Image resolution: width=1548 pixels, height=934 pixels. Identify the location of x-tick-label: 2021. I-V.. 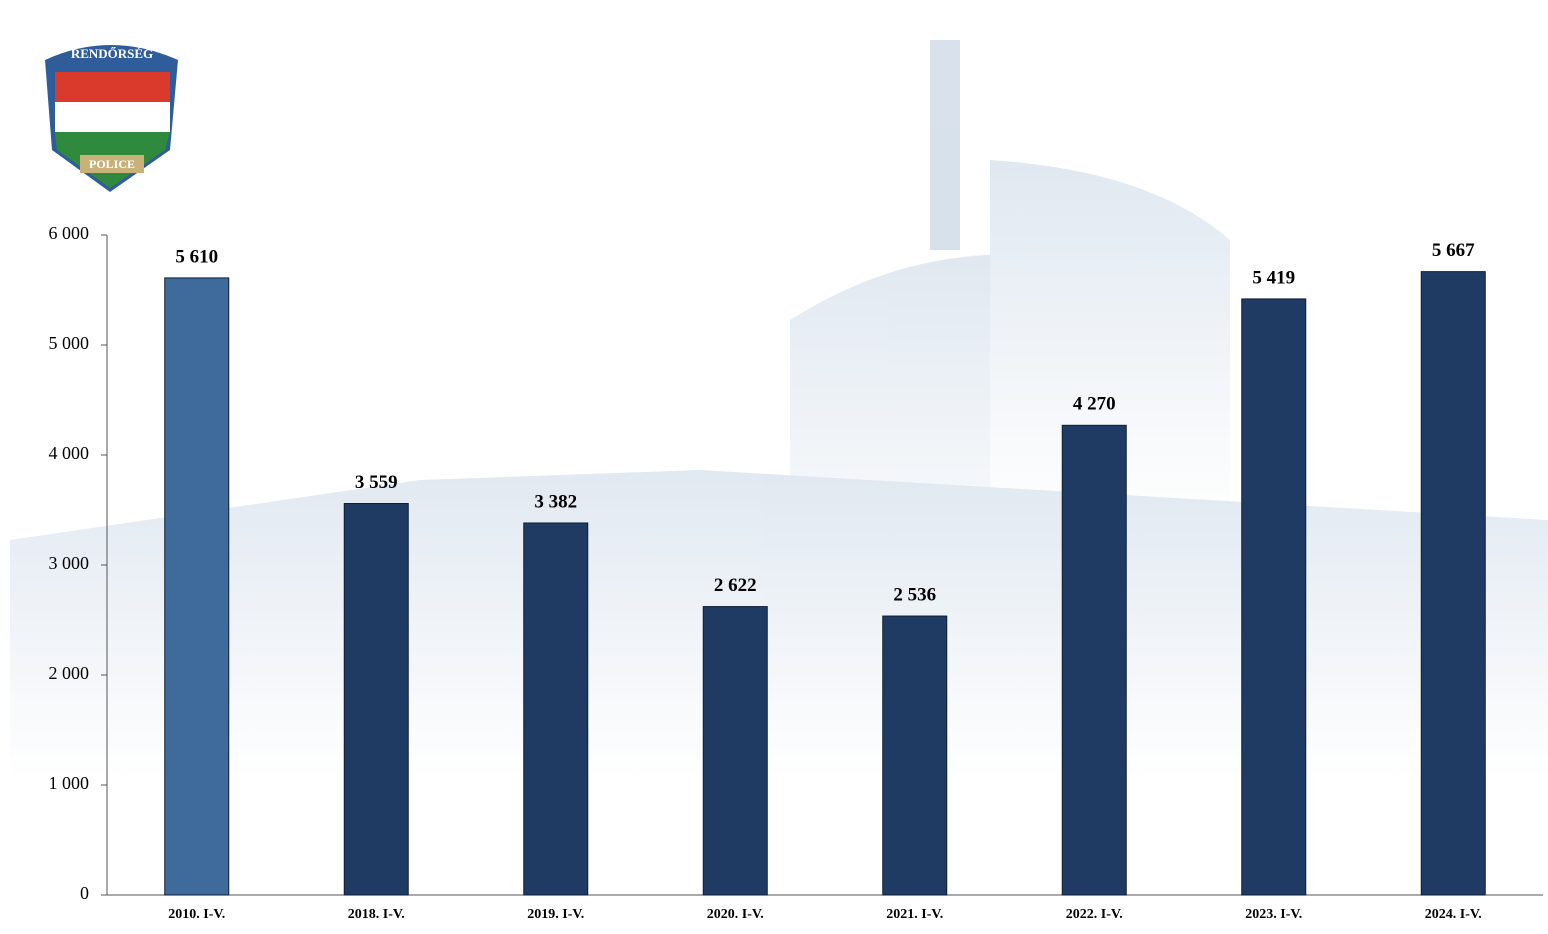
(914, 914).